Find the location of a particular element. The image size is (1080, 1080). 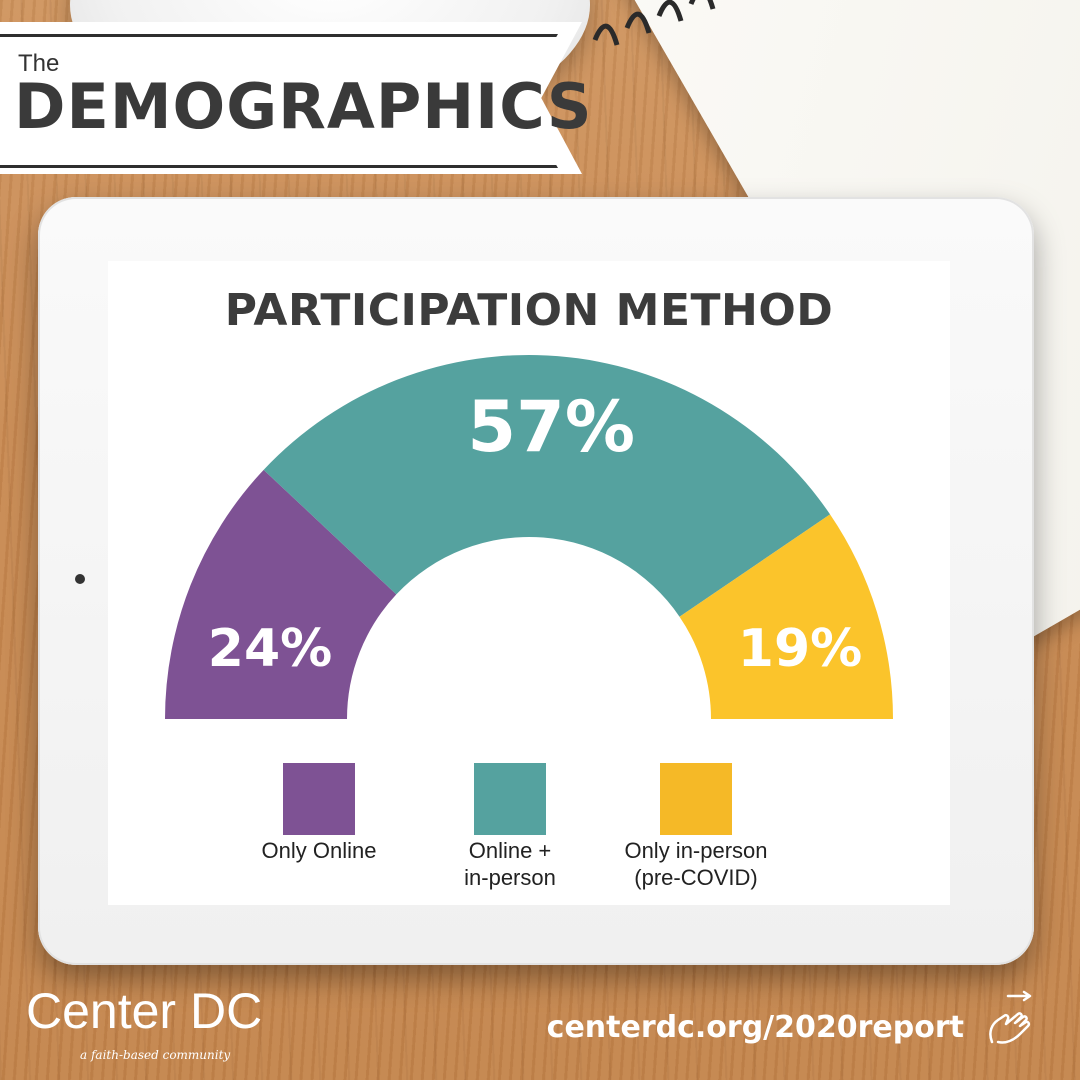

title-banner is located at coordinates (279, 101).